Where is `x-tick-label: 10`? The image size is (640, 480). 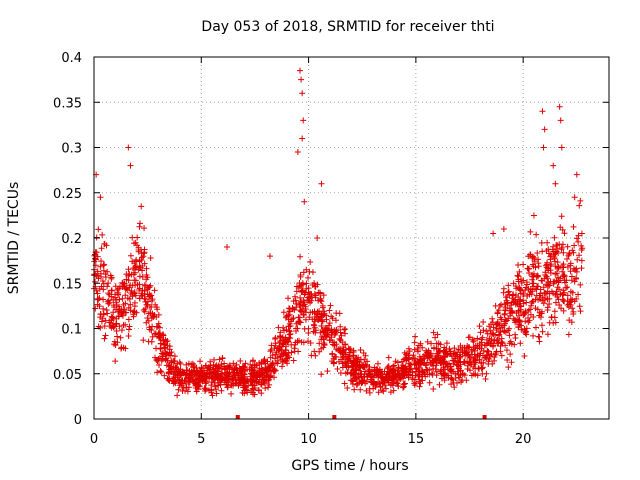 x-tick-label: 10 is located at coordinates (308, 439).